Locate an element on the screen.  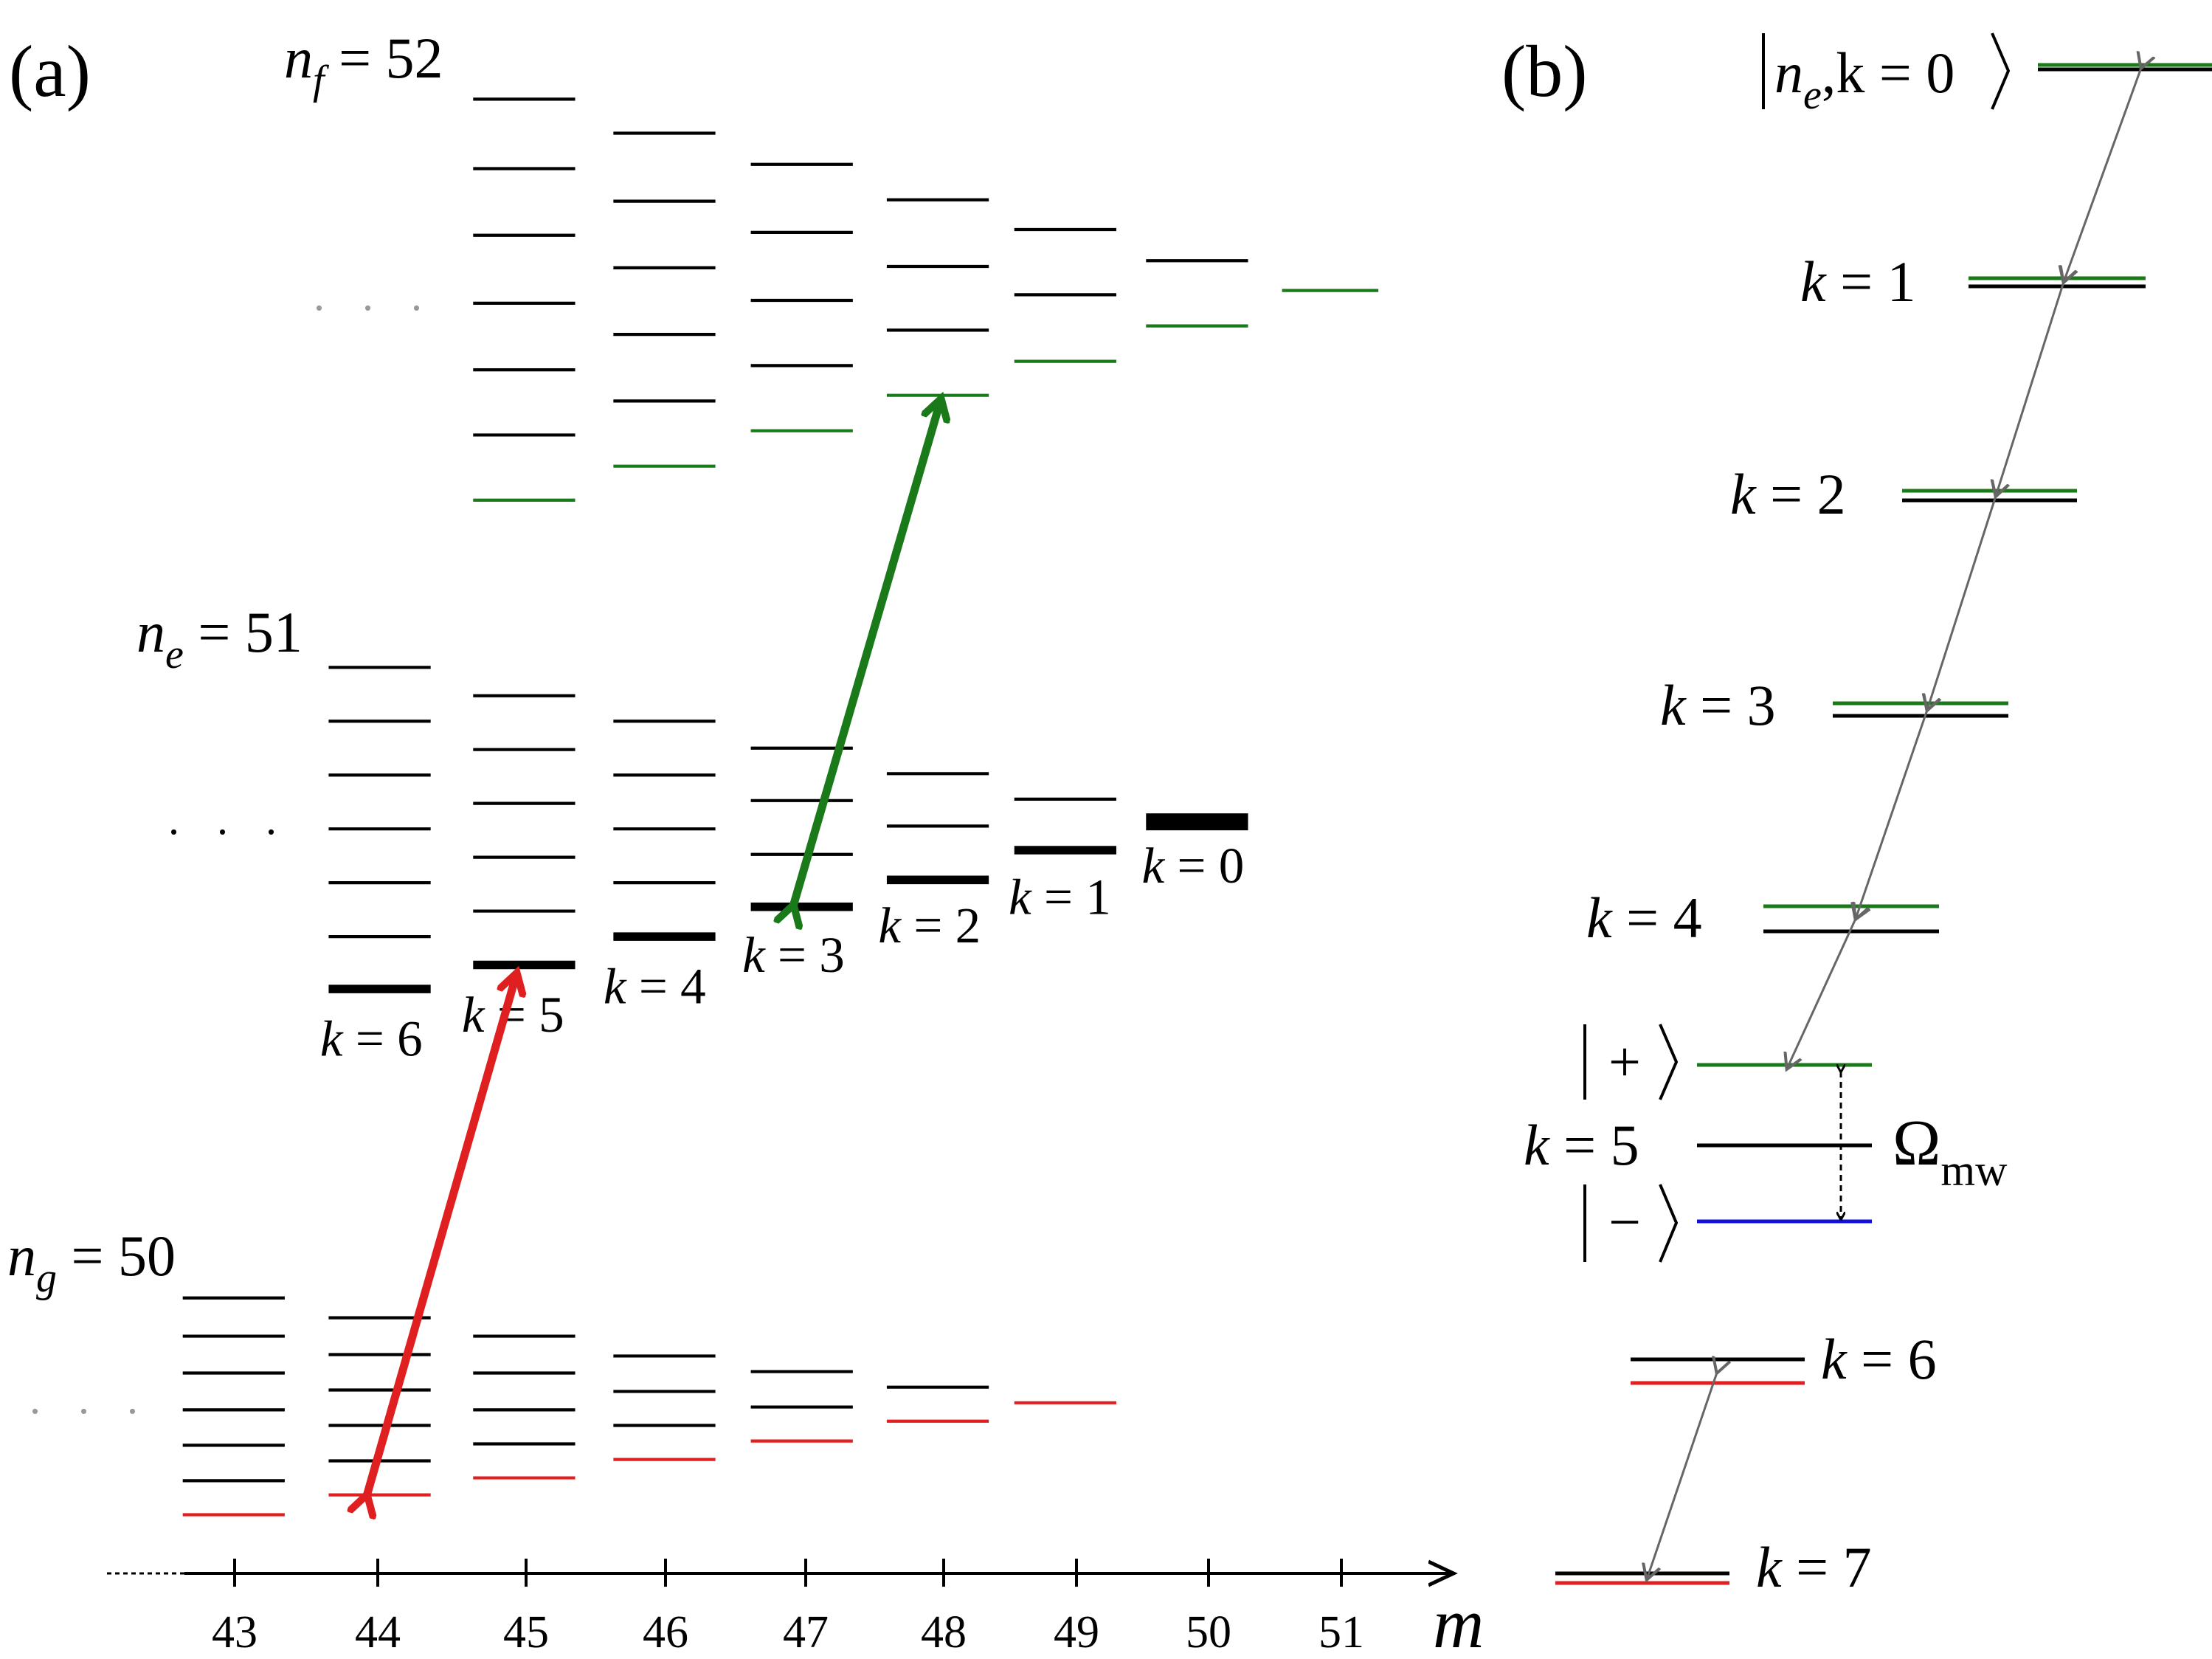
nf-label: nf = 52 is located at coordinates (363, 64).